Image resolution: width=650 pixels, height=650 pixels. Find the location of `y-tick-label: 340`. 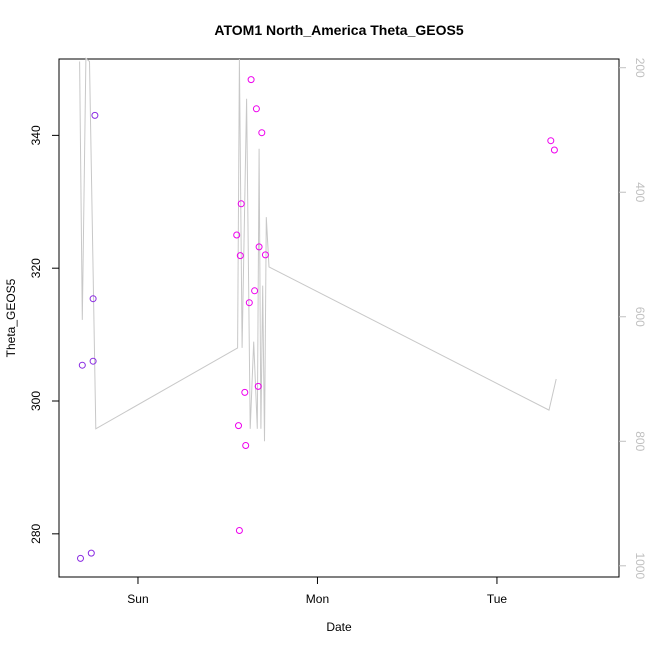

y-tick-label: 340 is located at coordinates (36, 135).